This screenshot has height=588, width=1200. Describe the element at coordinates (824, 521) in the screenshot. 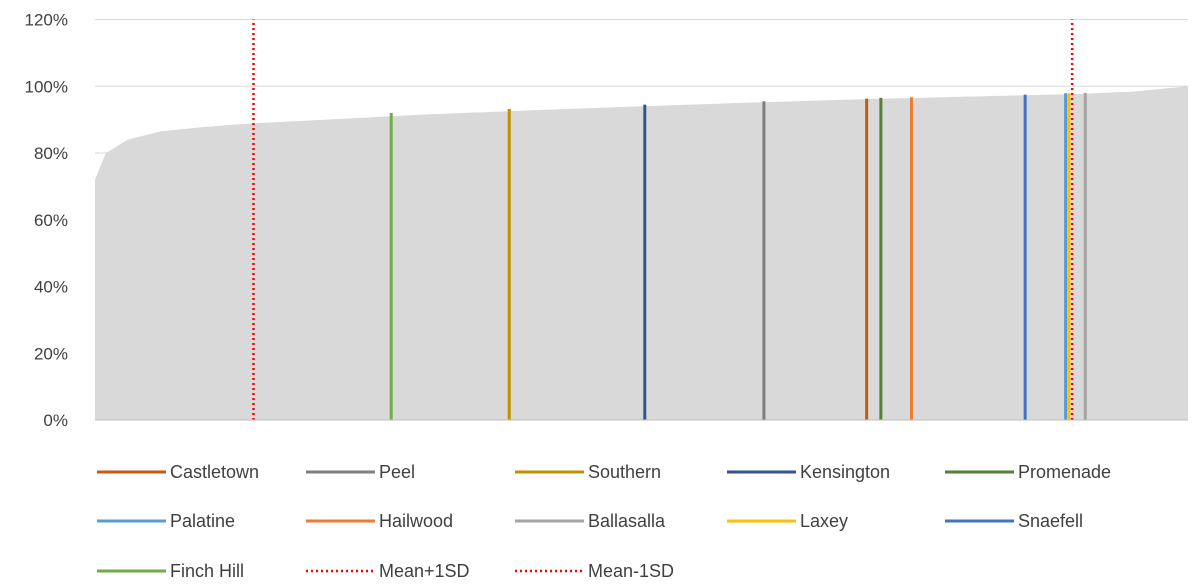

I see `legend-label: Laxey` at that location.